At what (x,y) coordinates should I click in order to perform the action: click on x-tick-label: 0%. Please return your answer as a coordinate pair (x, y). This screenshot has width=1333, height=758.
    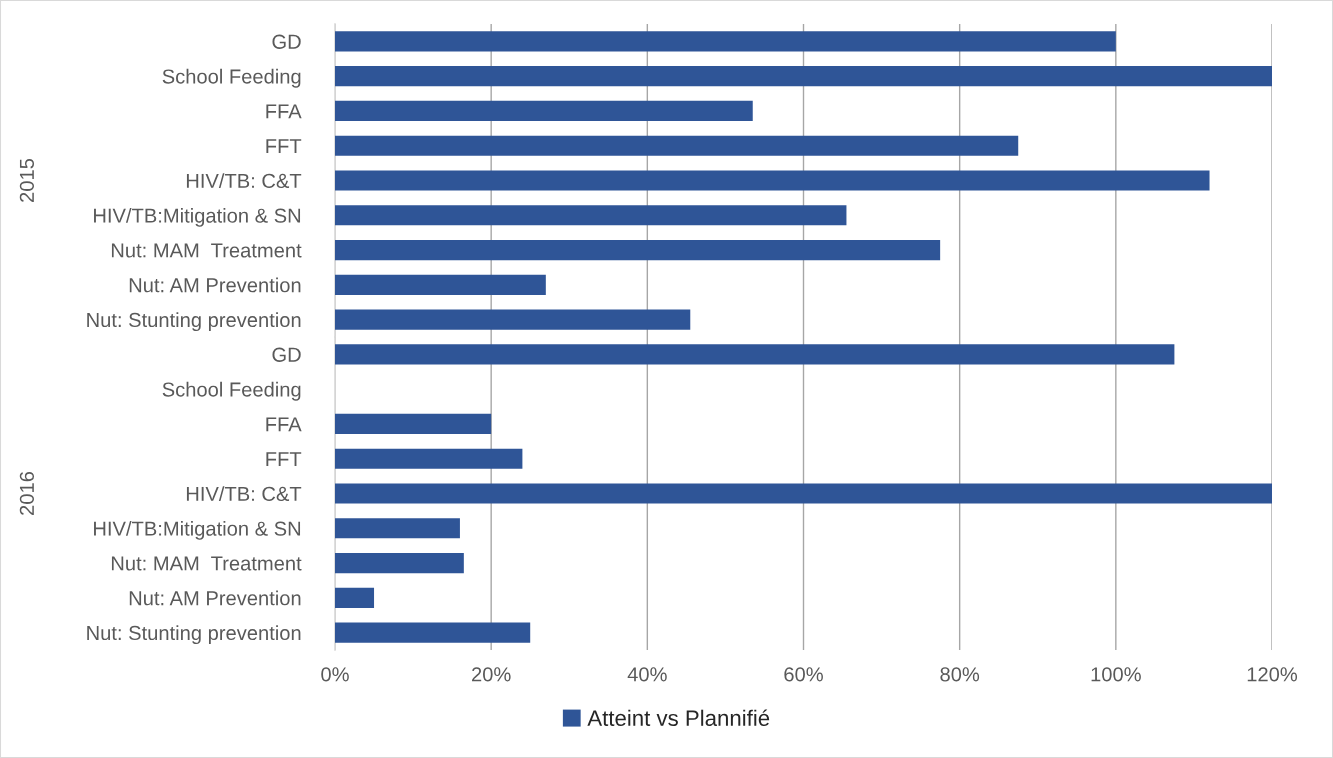
    Looking at the image, I should click on (335, 674).